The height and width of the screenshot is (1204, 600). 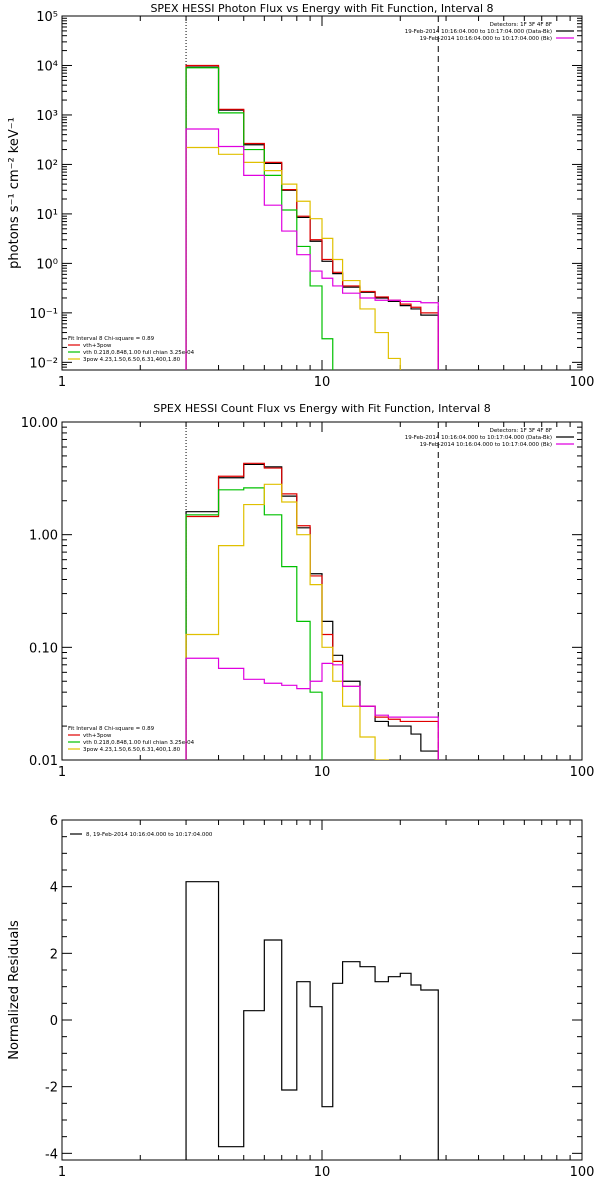 I want to click on plot-2-ytick-label: -4, so click(x=51, y=1154).